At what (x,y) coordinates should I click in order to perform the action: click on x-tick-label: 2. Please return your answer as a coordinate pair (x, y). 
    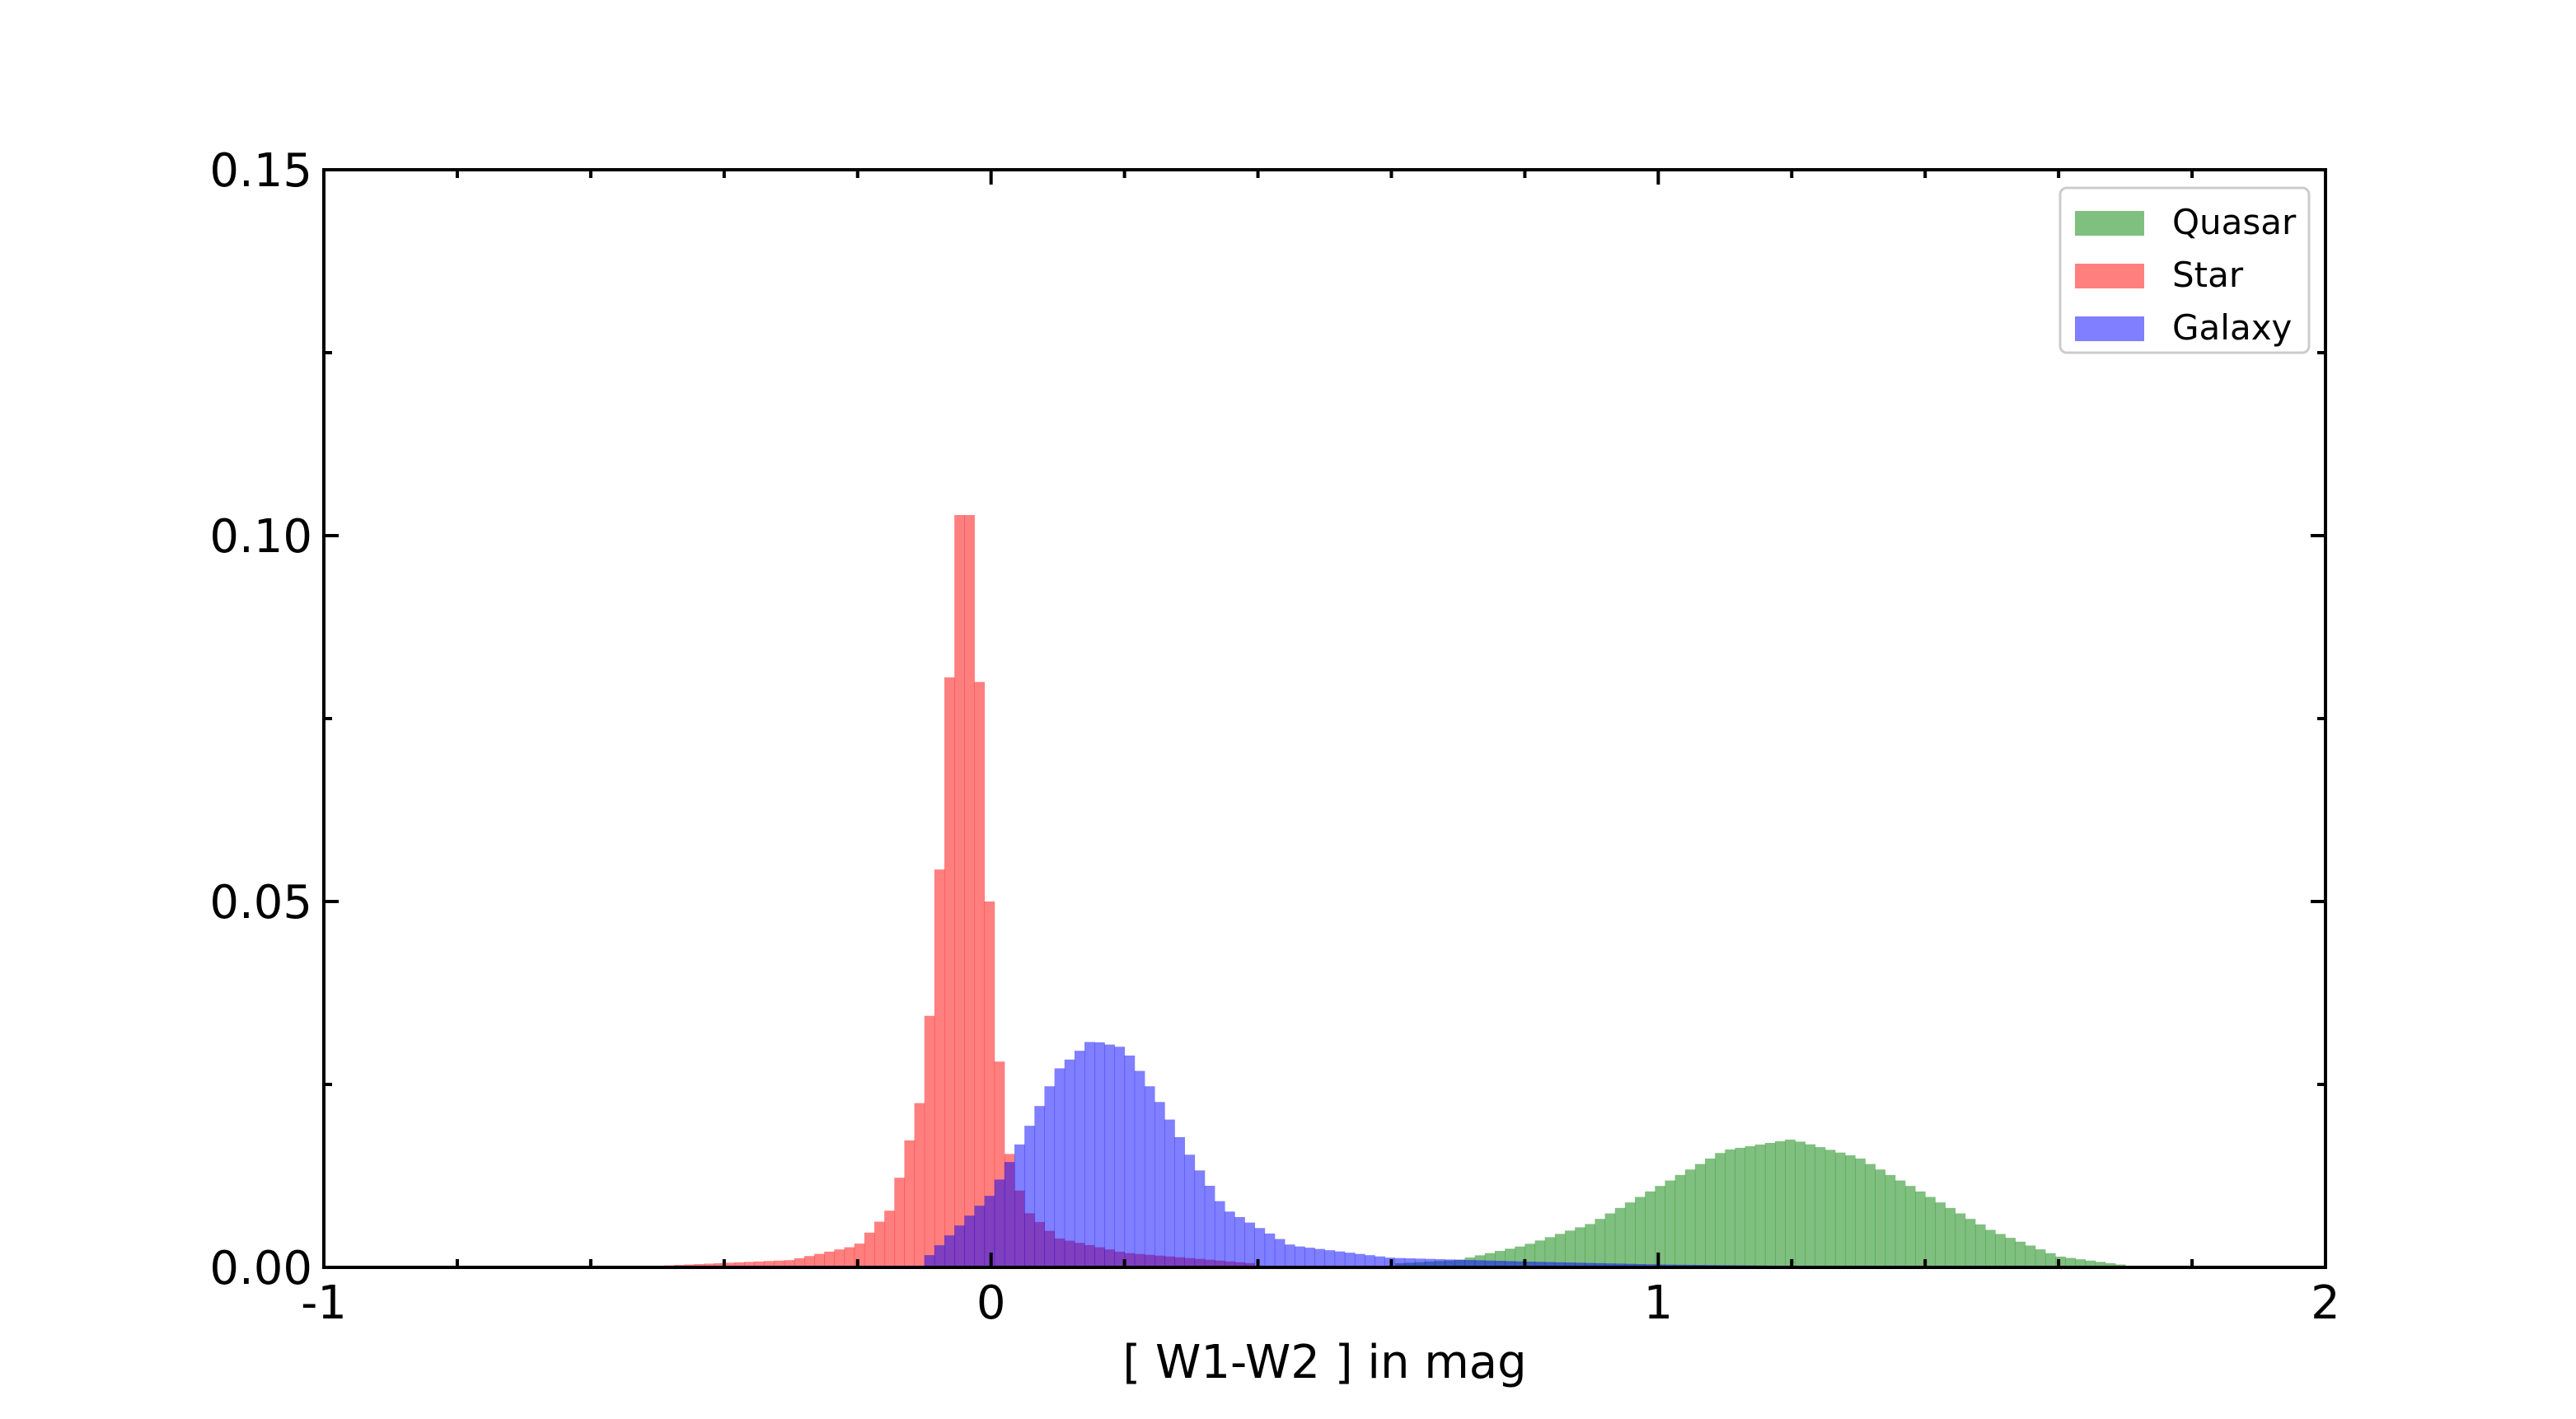
    Looking at the image, I should click on (2325, 1303).